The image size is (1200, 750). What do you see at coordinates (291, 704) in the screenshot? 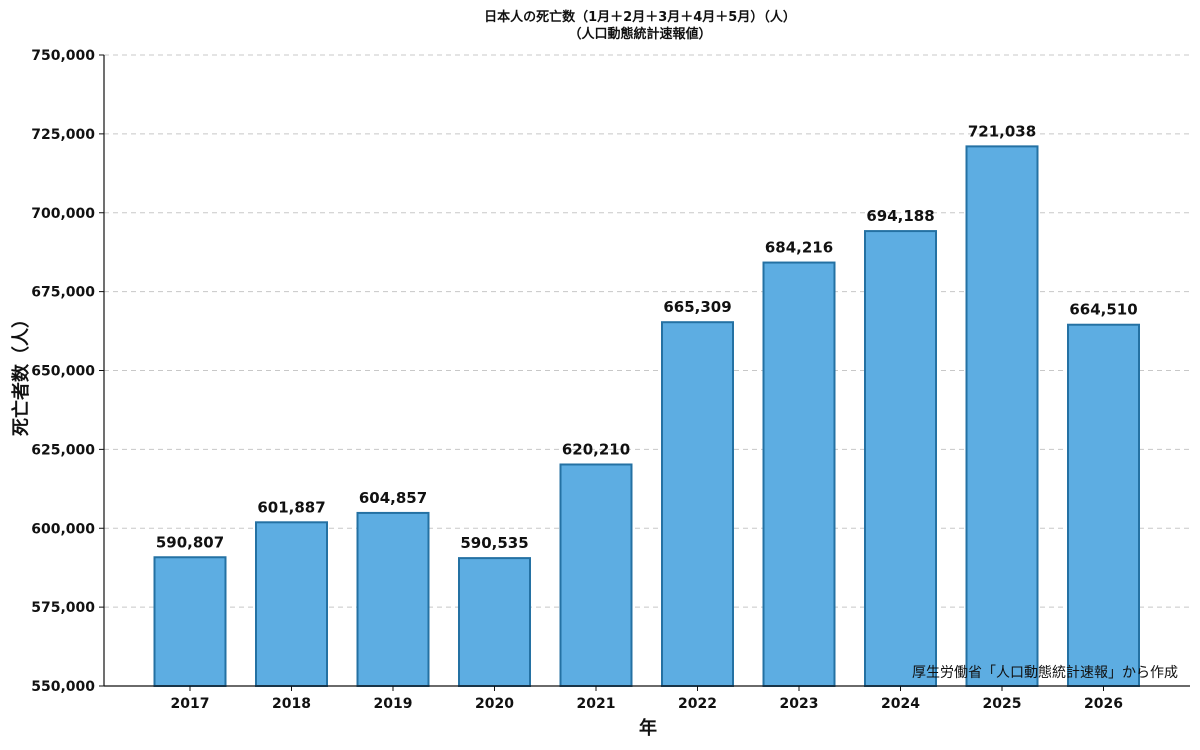
I see `x-tick-label-2018: 2018` at bounding box center [291, 704].